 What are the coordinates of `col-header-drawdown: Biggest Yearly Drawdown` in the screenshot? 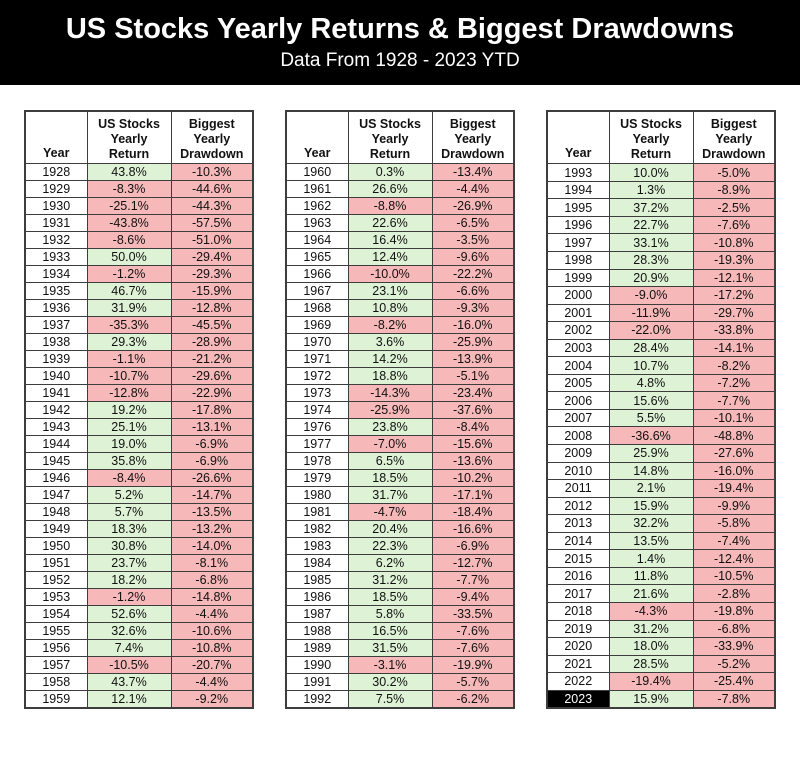 It's located at (734, 137).